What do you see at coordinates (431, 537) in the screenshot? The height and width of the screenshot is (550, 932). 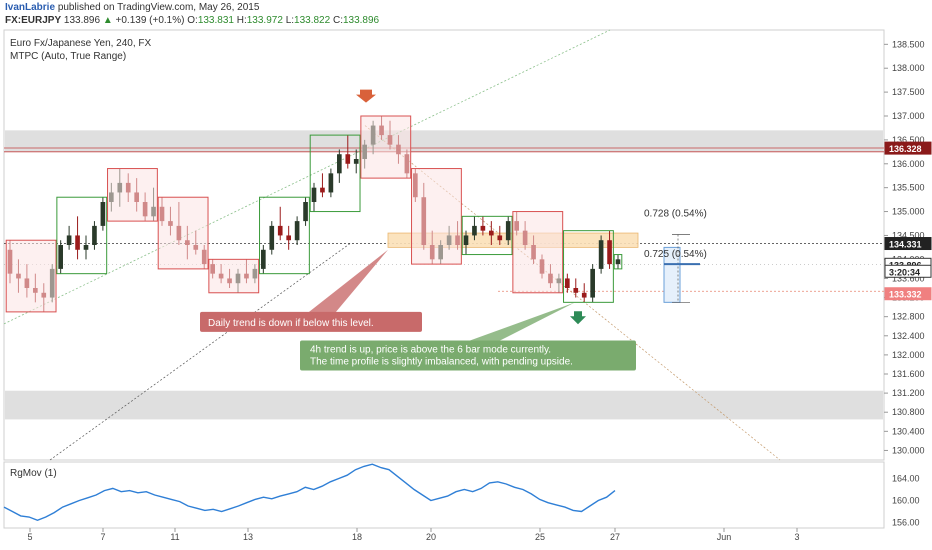 I see `x-tick-label: 20` at bounding box center [431, 537].